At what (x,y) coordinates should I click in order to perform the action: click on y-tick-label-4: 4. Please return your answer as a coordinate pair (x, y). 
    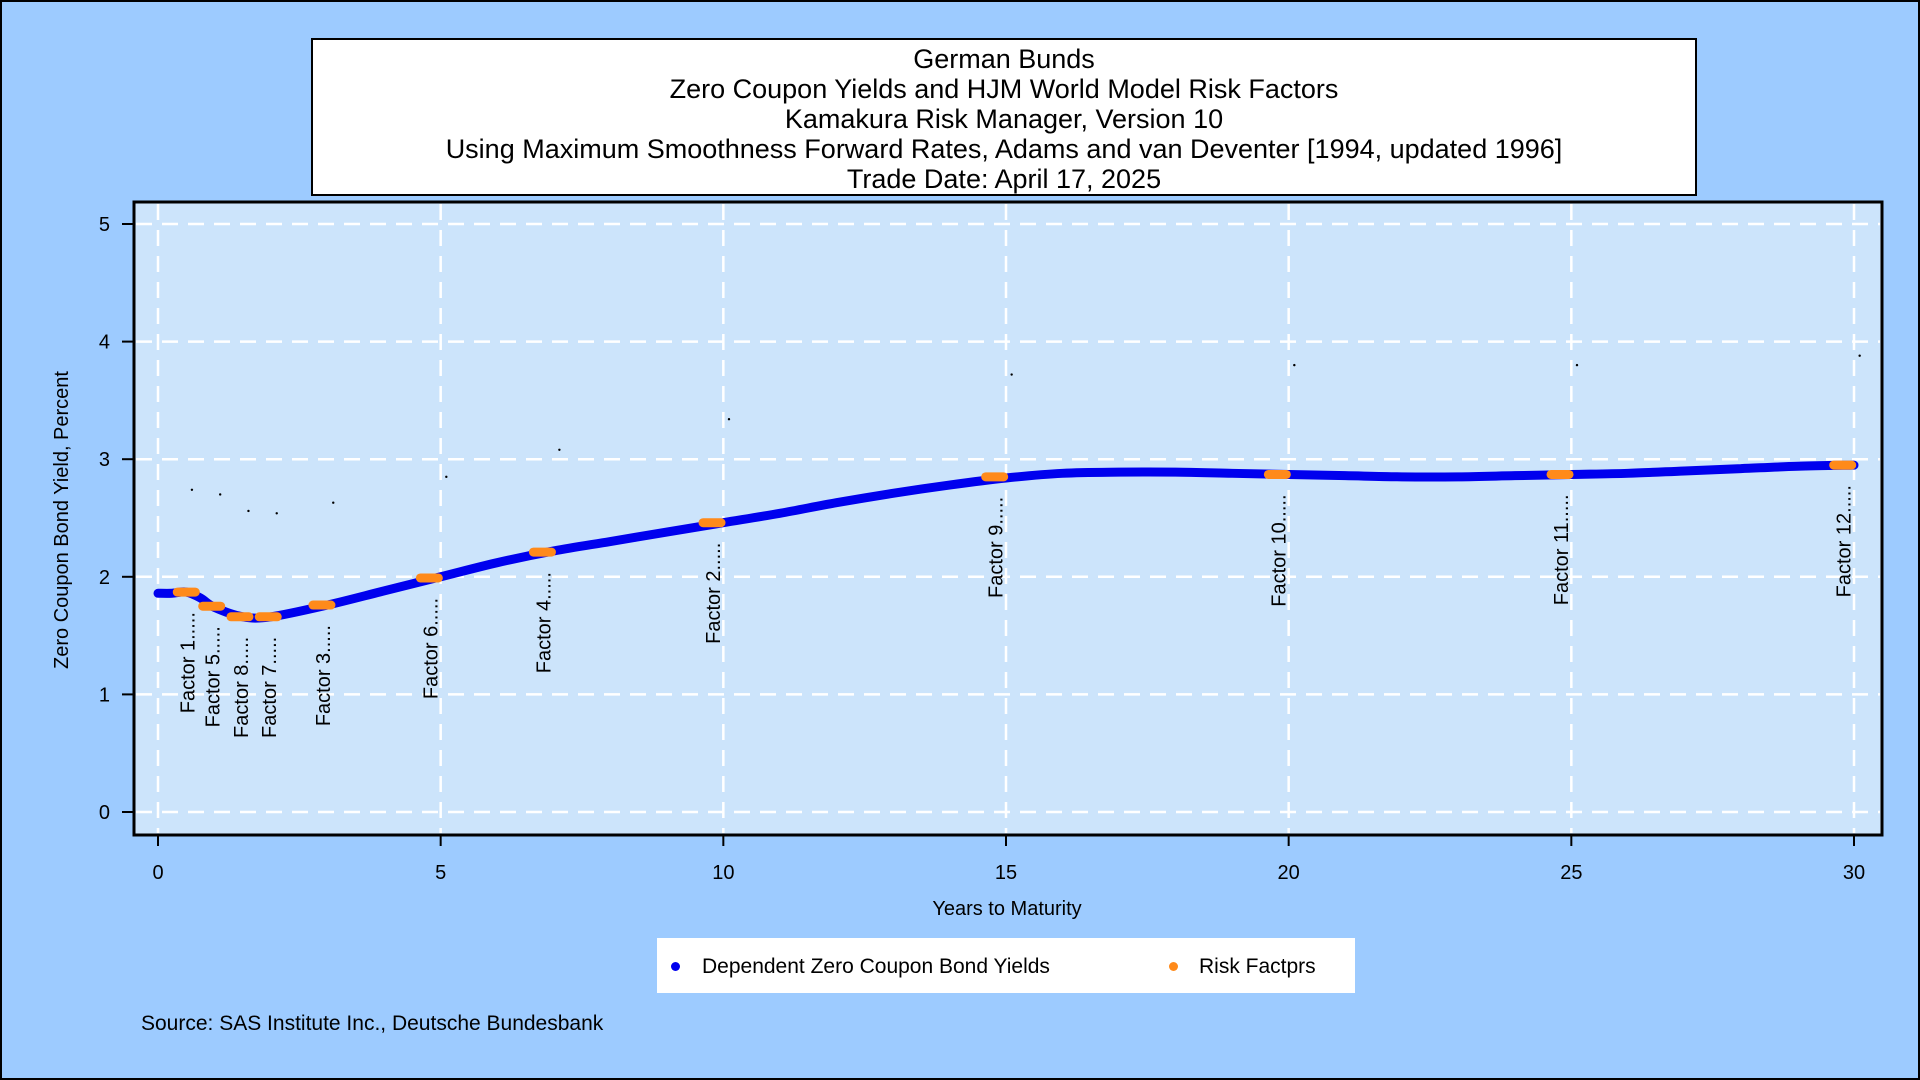
    Looking at the image, I should click on (104, 343).